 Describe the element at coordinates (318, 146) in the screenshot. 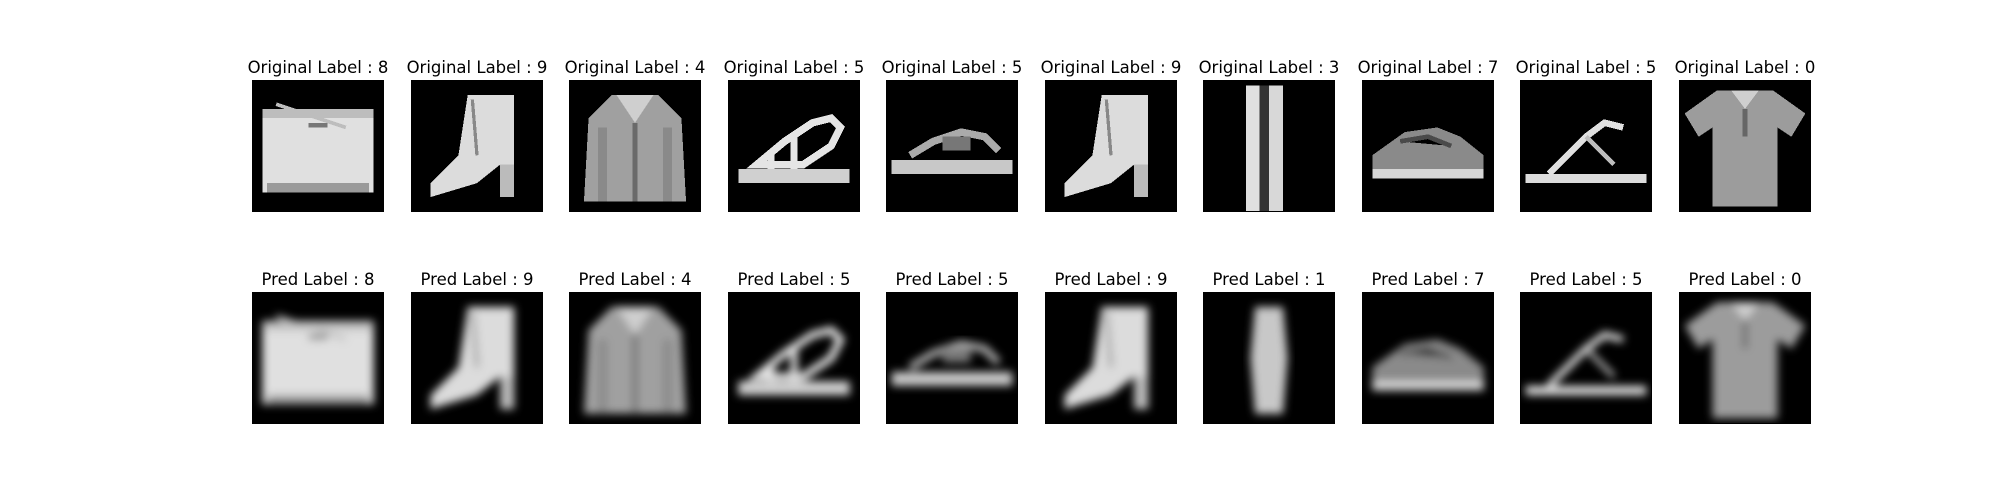

I see `bag-icon` at that location.